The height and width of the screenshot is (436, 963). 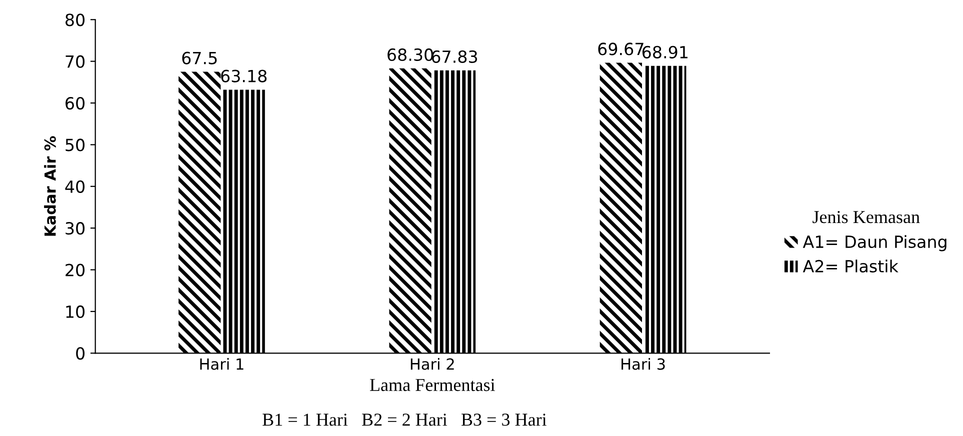 What do you see at coordinates (411, 55) in the screenshot?
I see `data-label: 68.30` at bounding box center [411, 55].